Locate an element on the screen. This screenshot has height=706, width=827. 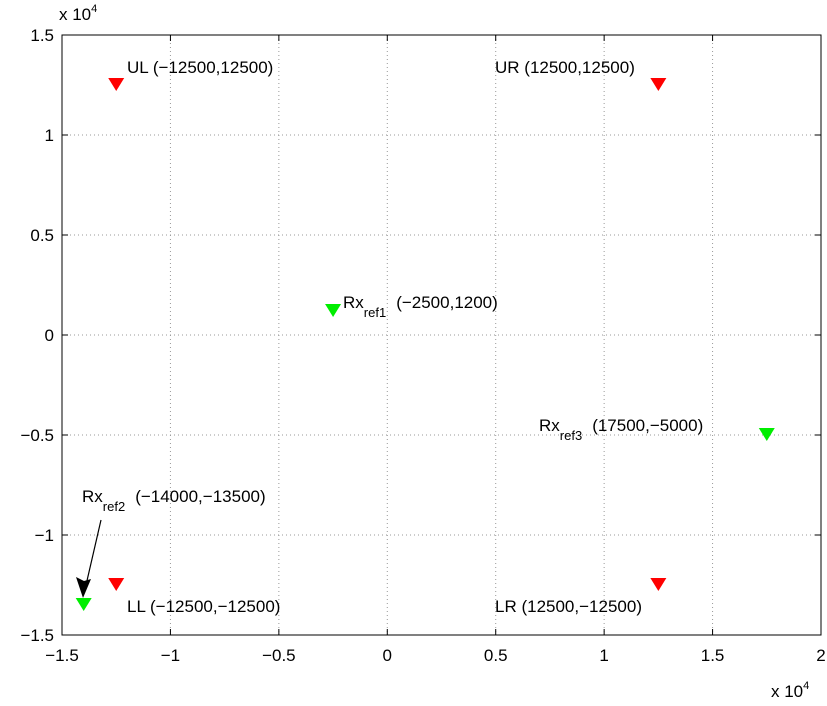
y-exponent-label: x 104 is located at coordinates (78, 13).